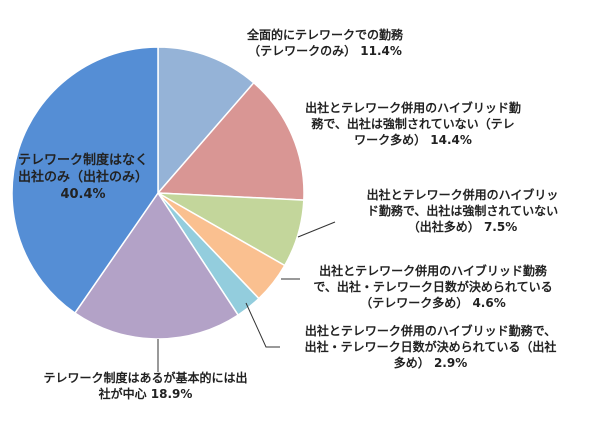 This screenshot has width=600, height=423. Describe the element at coordinates (82, 177) in the screenshot. I see `slice-label-office-only: テレワーク制度はなく 出社のみ（出社のみ） 40.4%` at that location.